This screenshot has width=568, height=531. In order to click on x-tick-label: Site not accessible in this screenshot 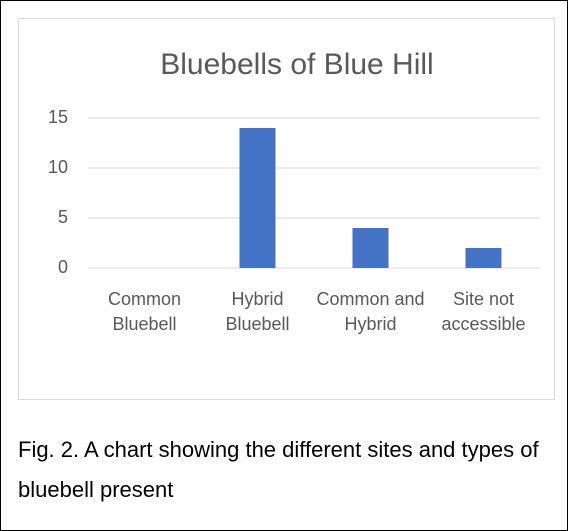, I will do `click(483, 311)`.